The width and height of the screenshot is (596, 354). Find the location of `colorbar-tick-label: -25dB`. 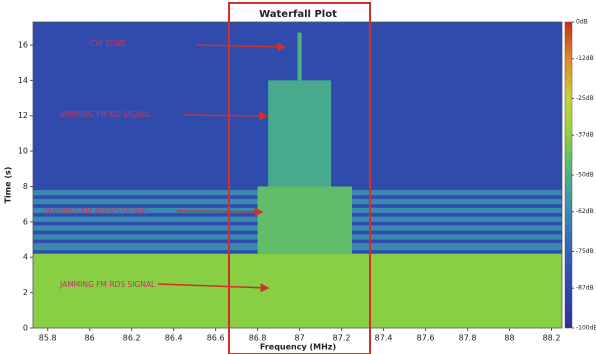

colorbar-tick-label: -25dB is located at coordinates (585, 98).